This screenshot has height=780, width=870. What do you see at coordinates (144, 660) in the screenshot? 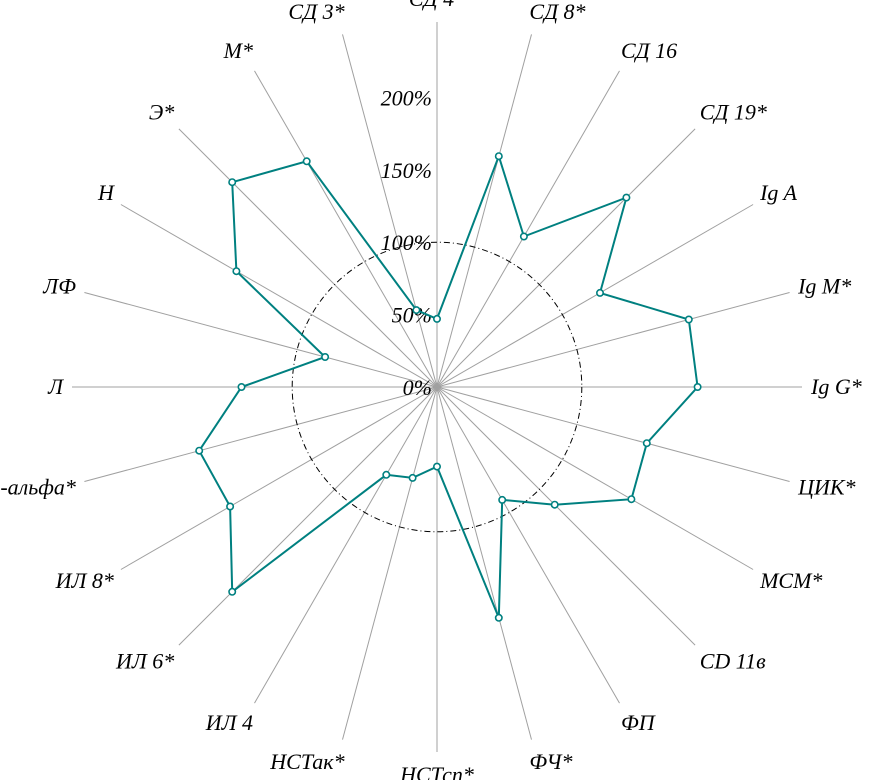
I see `axis-label: ИЛ 6*` at bounding box center [144, 660].